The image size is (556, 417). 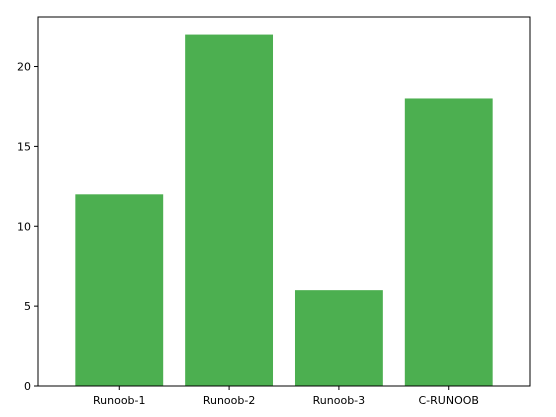 What do you see at coordinates (449, 400) in the screenshot?
I see `x-tick-label: C-RUNOOB` at bounding box center [449, 400].